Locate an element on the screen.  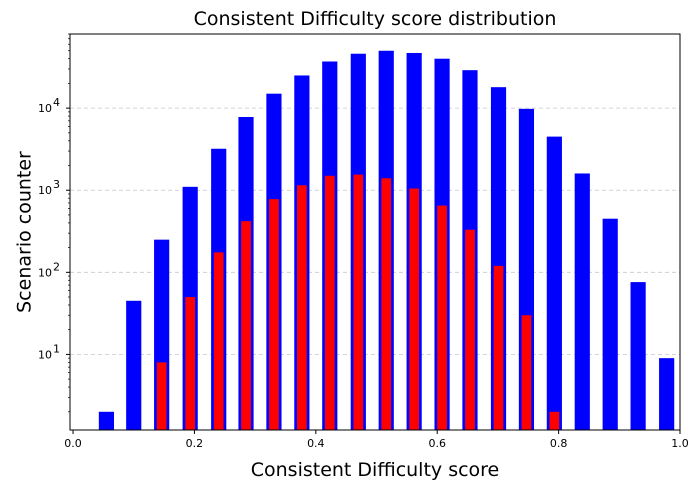
y-tick-exponent-2: 3 is located at coordinates (56, 184).